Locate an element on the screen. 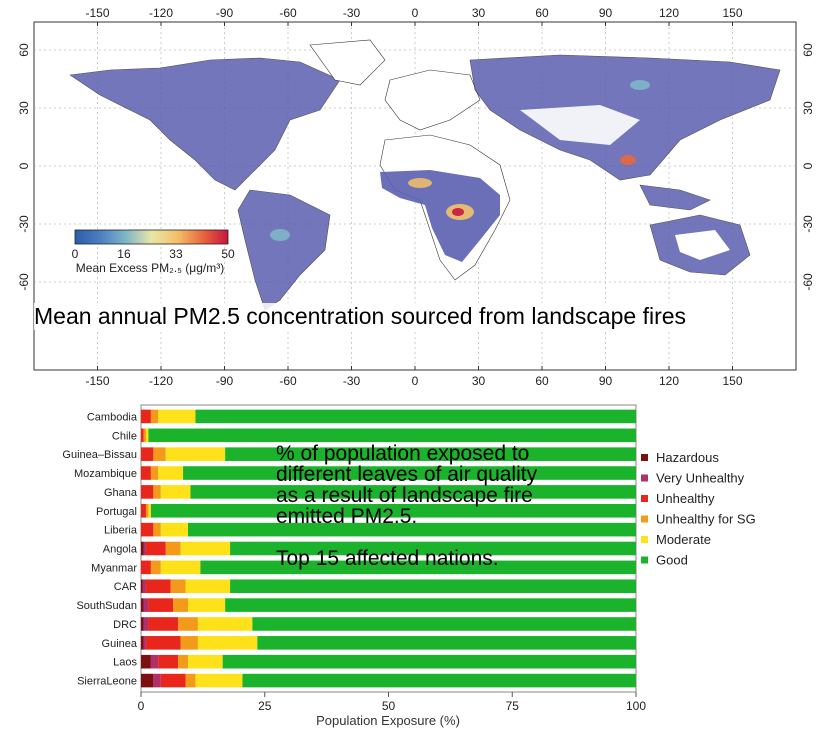 The image size is (826, 747). map-lon-tick-top: -60 is located at coordinates (288, 13).